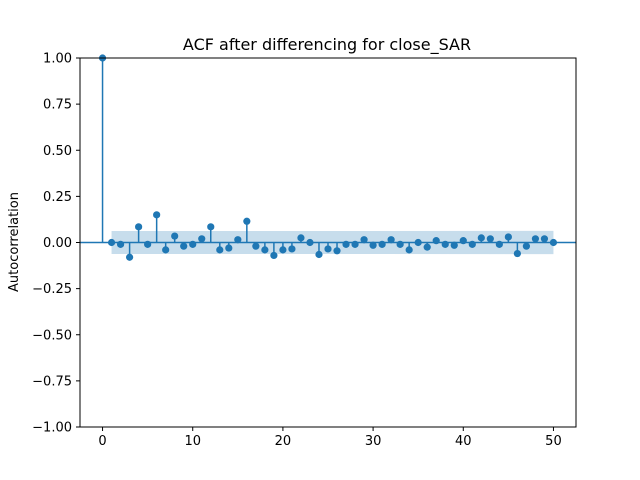  Describe the element at coordinates (192, 441) in the screenshot. I see `x-tick-label: 10` at that location.